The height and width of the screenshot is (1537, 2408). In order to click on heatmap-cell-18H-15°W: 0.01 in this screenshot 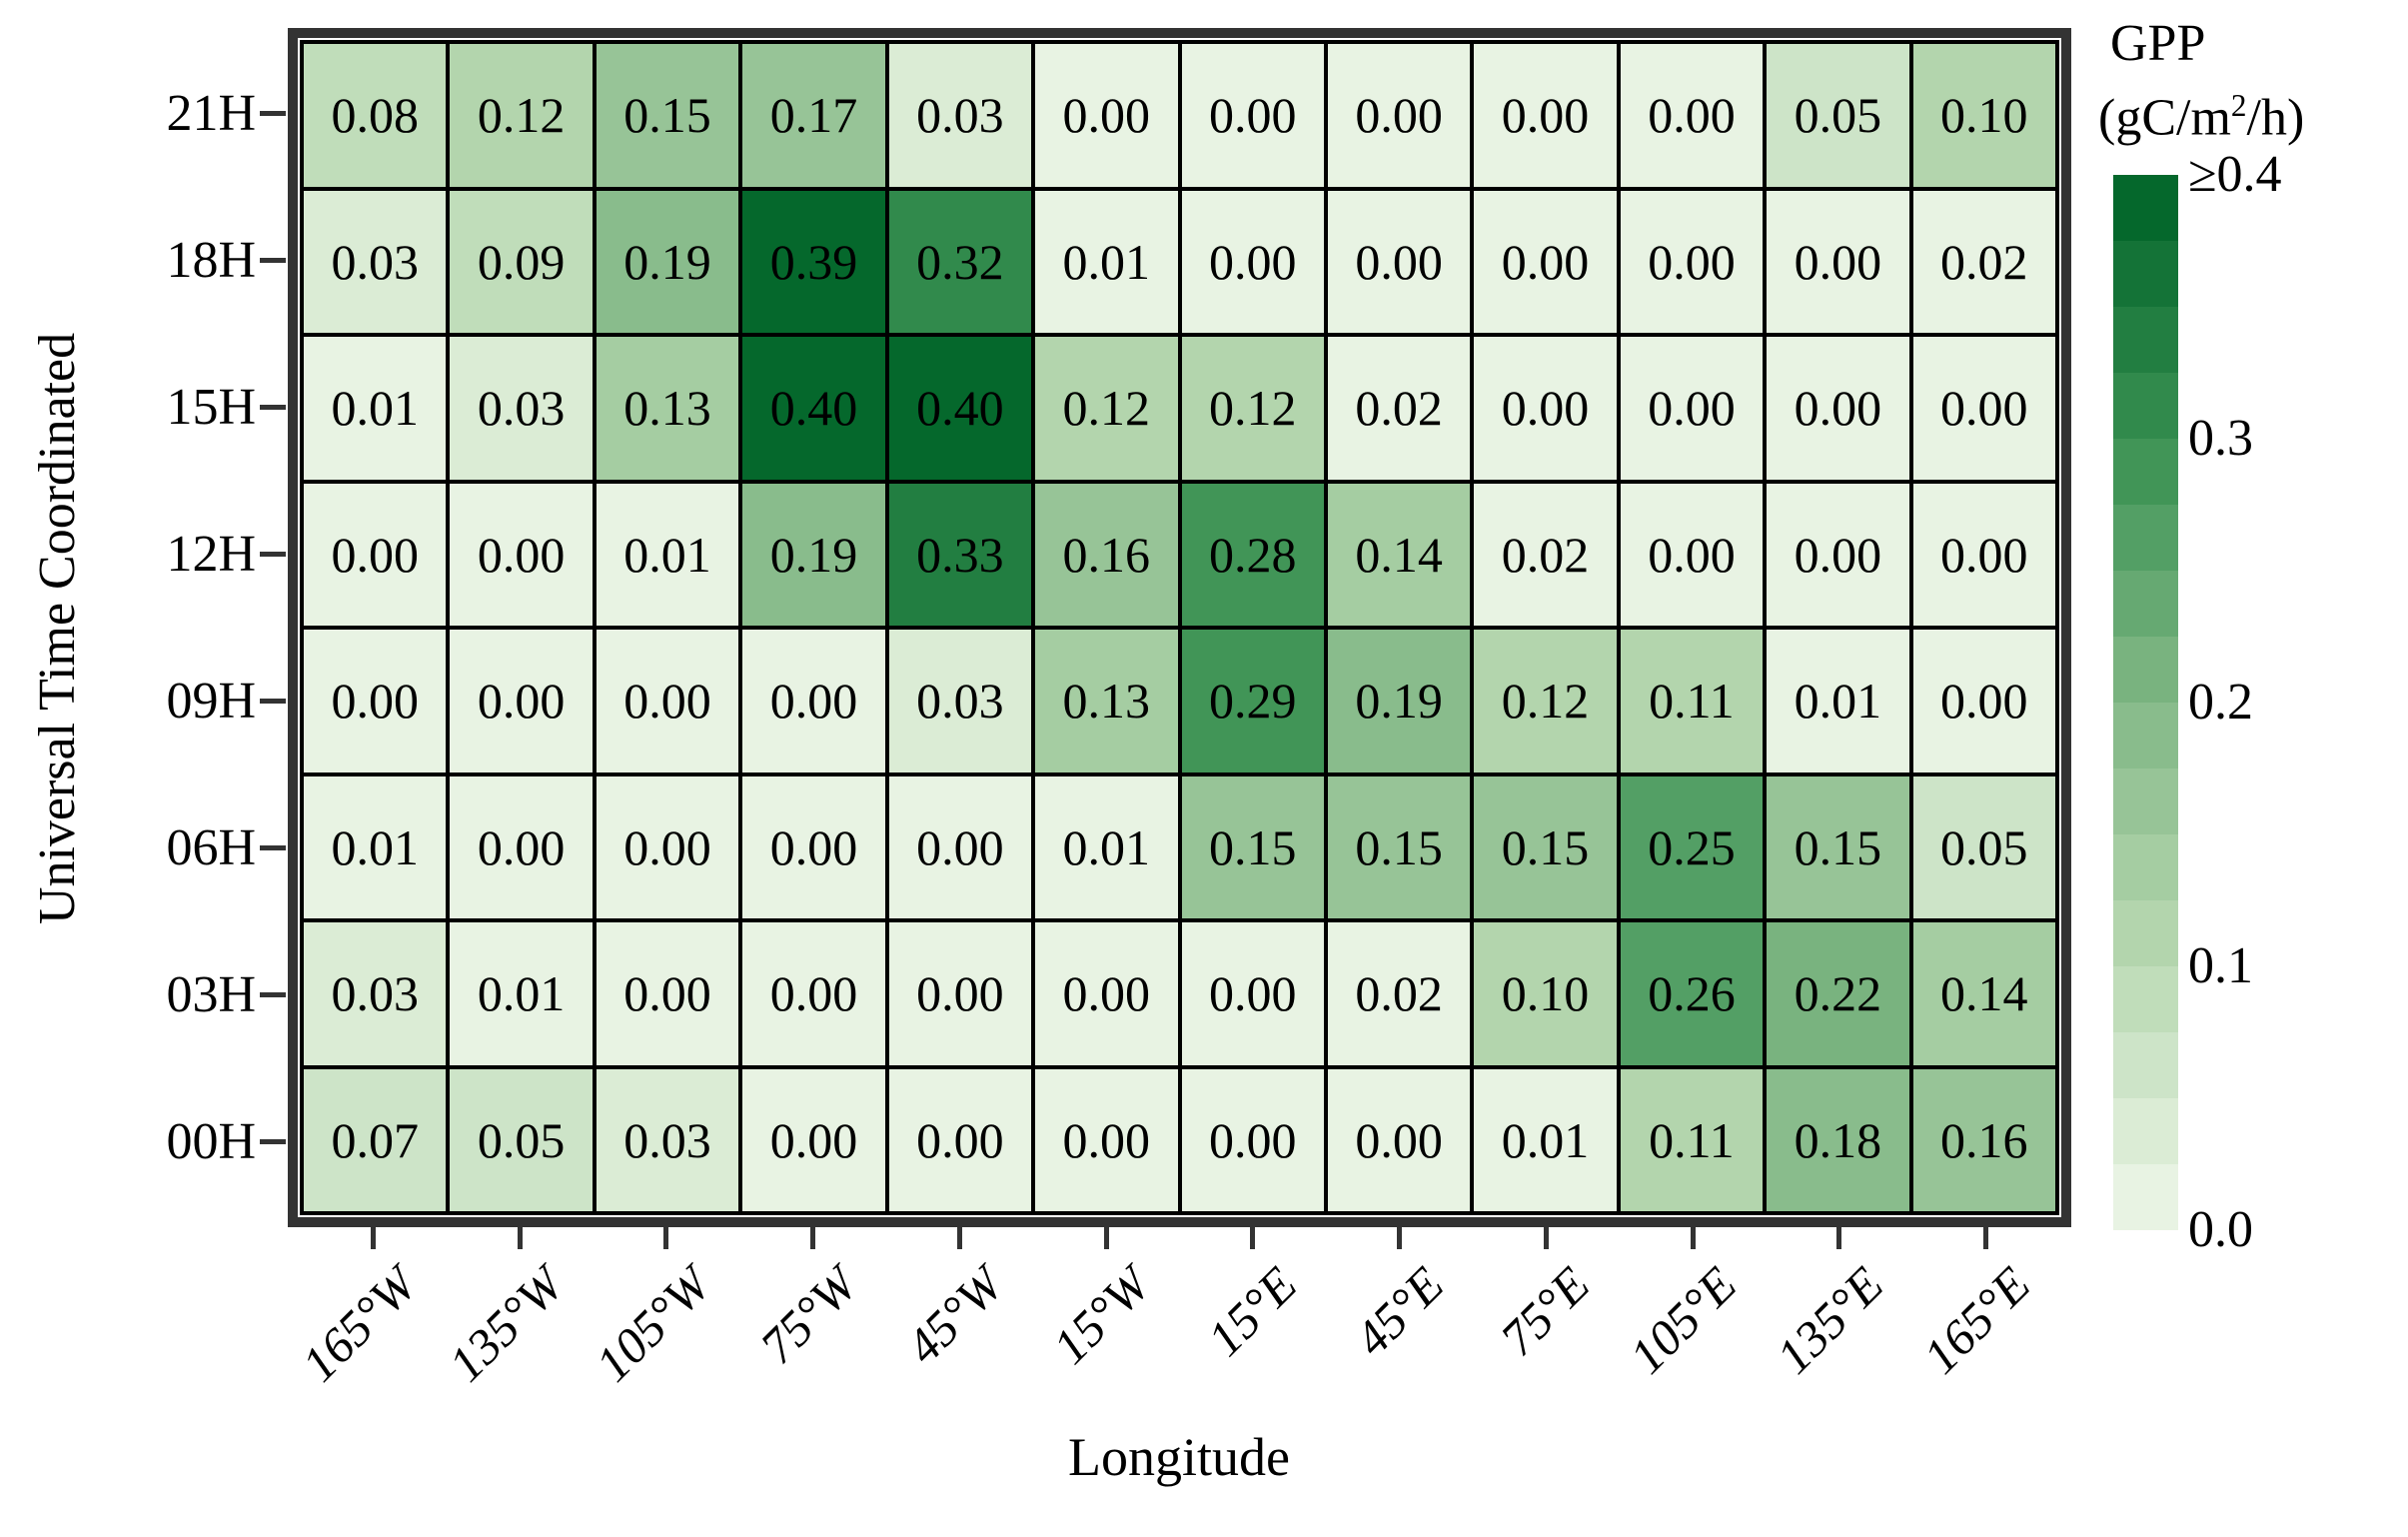, I will do `click(1106, 261)`.